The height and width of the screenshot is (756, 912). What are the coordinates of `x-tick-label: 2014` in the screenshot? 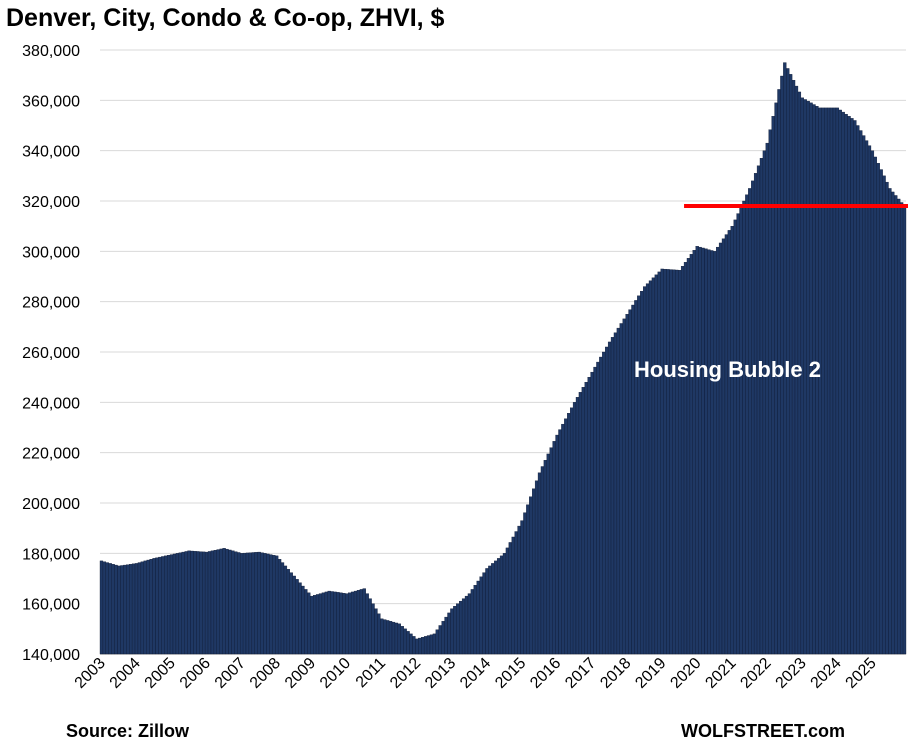 It's located at (475, 673).